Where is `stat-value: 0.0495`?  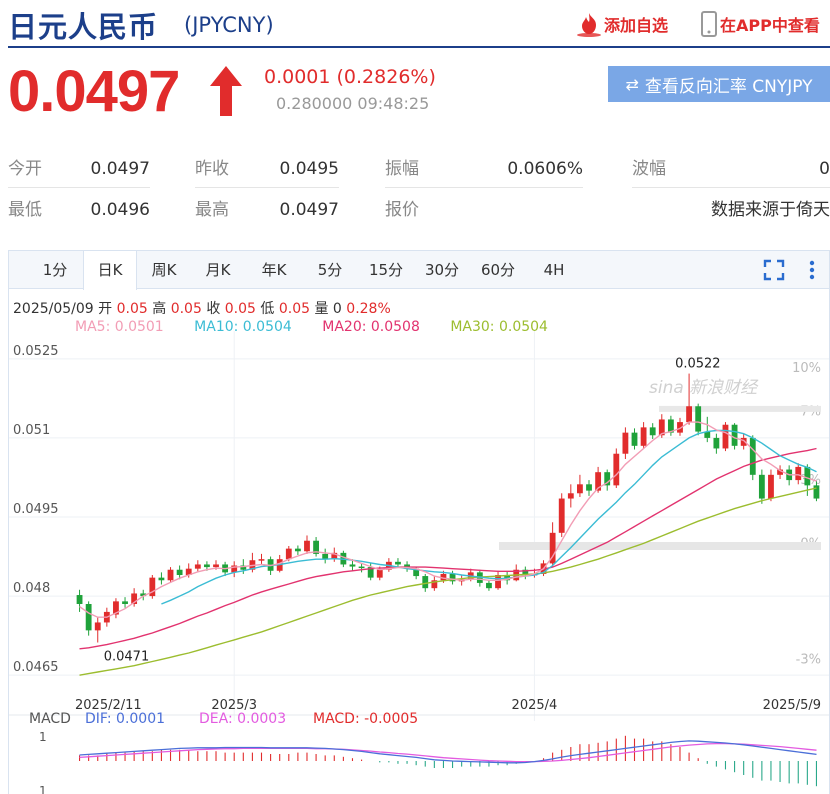
stat-value: 0.0495 is located at coordinates (309, 169).